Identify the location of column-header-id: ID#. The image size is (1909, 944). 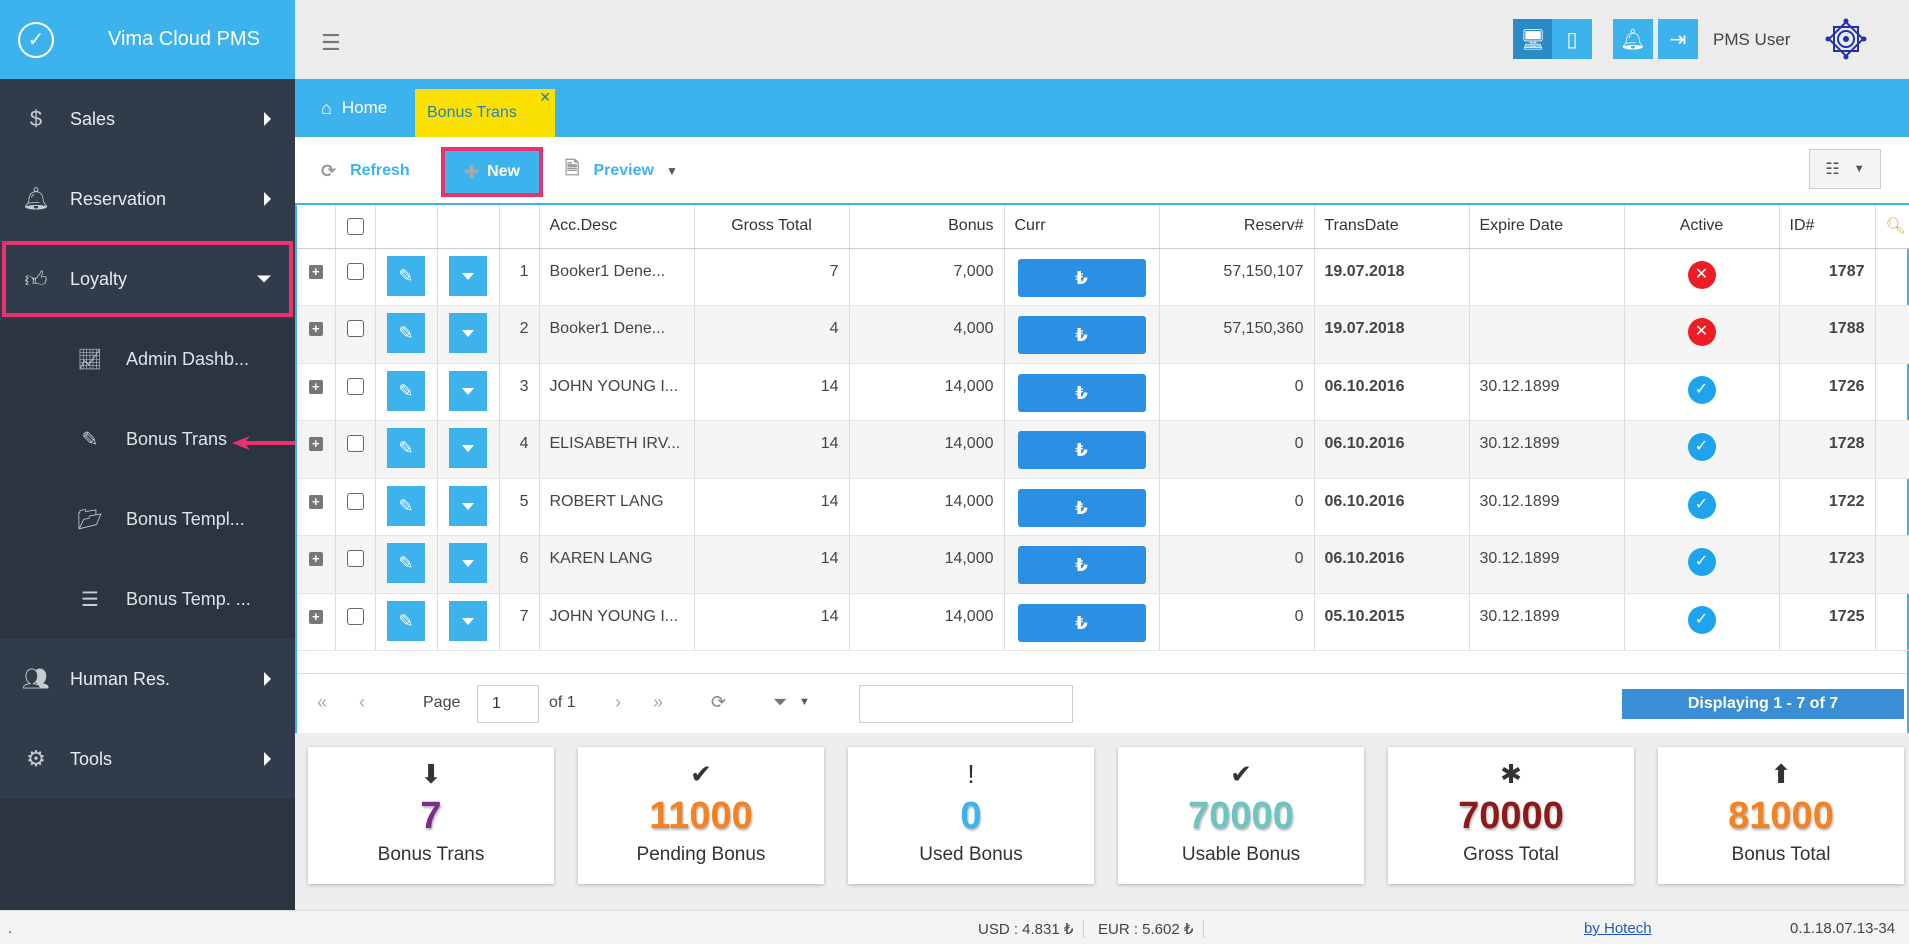
(1827, 227).